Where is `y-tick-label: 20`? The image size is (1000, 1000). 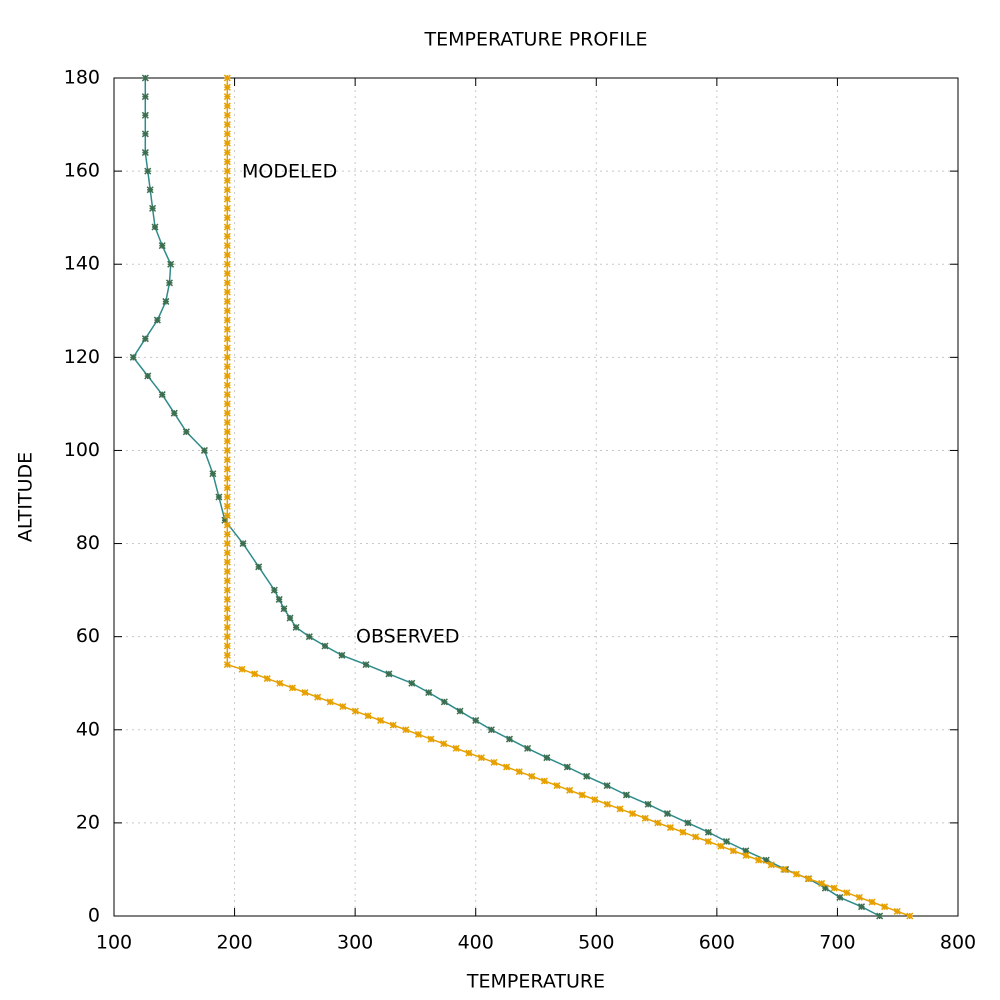
y-tick-label: 20 is located at coordinates (88, 822).